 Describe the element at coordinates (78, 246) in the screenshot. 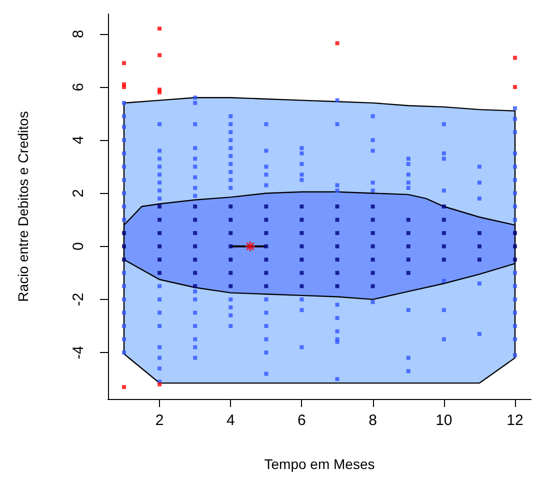

I see `y-tick-label: 0` at that location.